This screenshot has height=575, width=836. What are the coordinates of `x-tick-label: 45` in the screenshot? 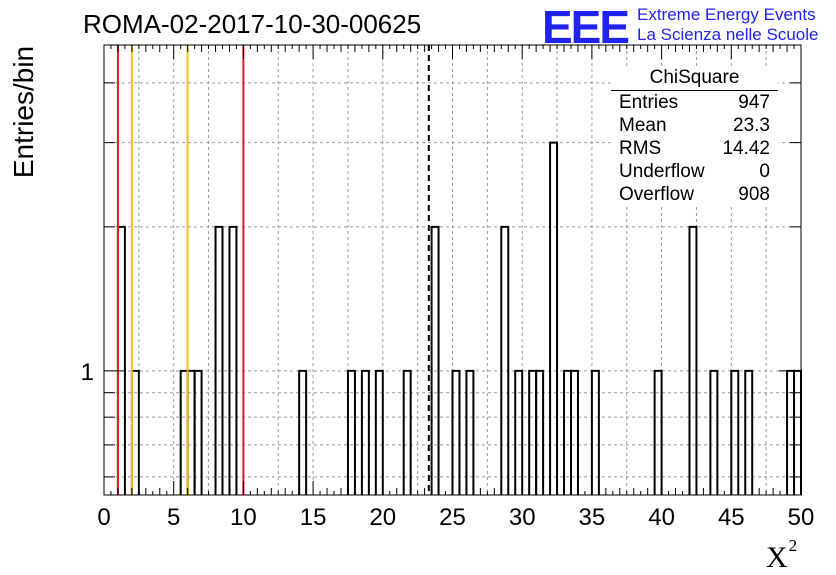 It's located at (731, 517).